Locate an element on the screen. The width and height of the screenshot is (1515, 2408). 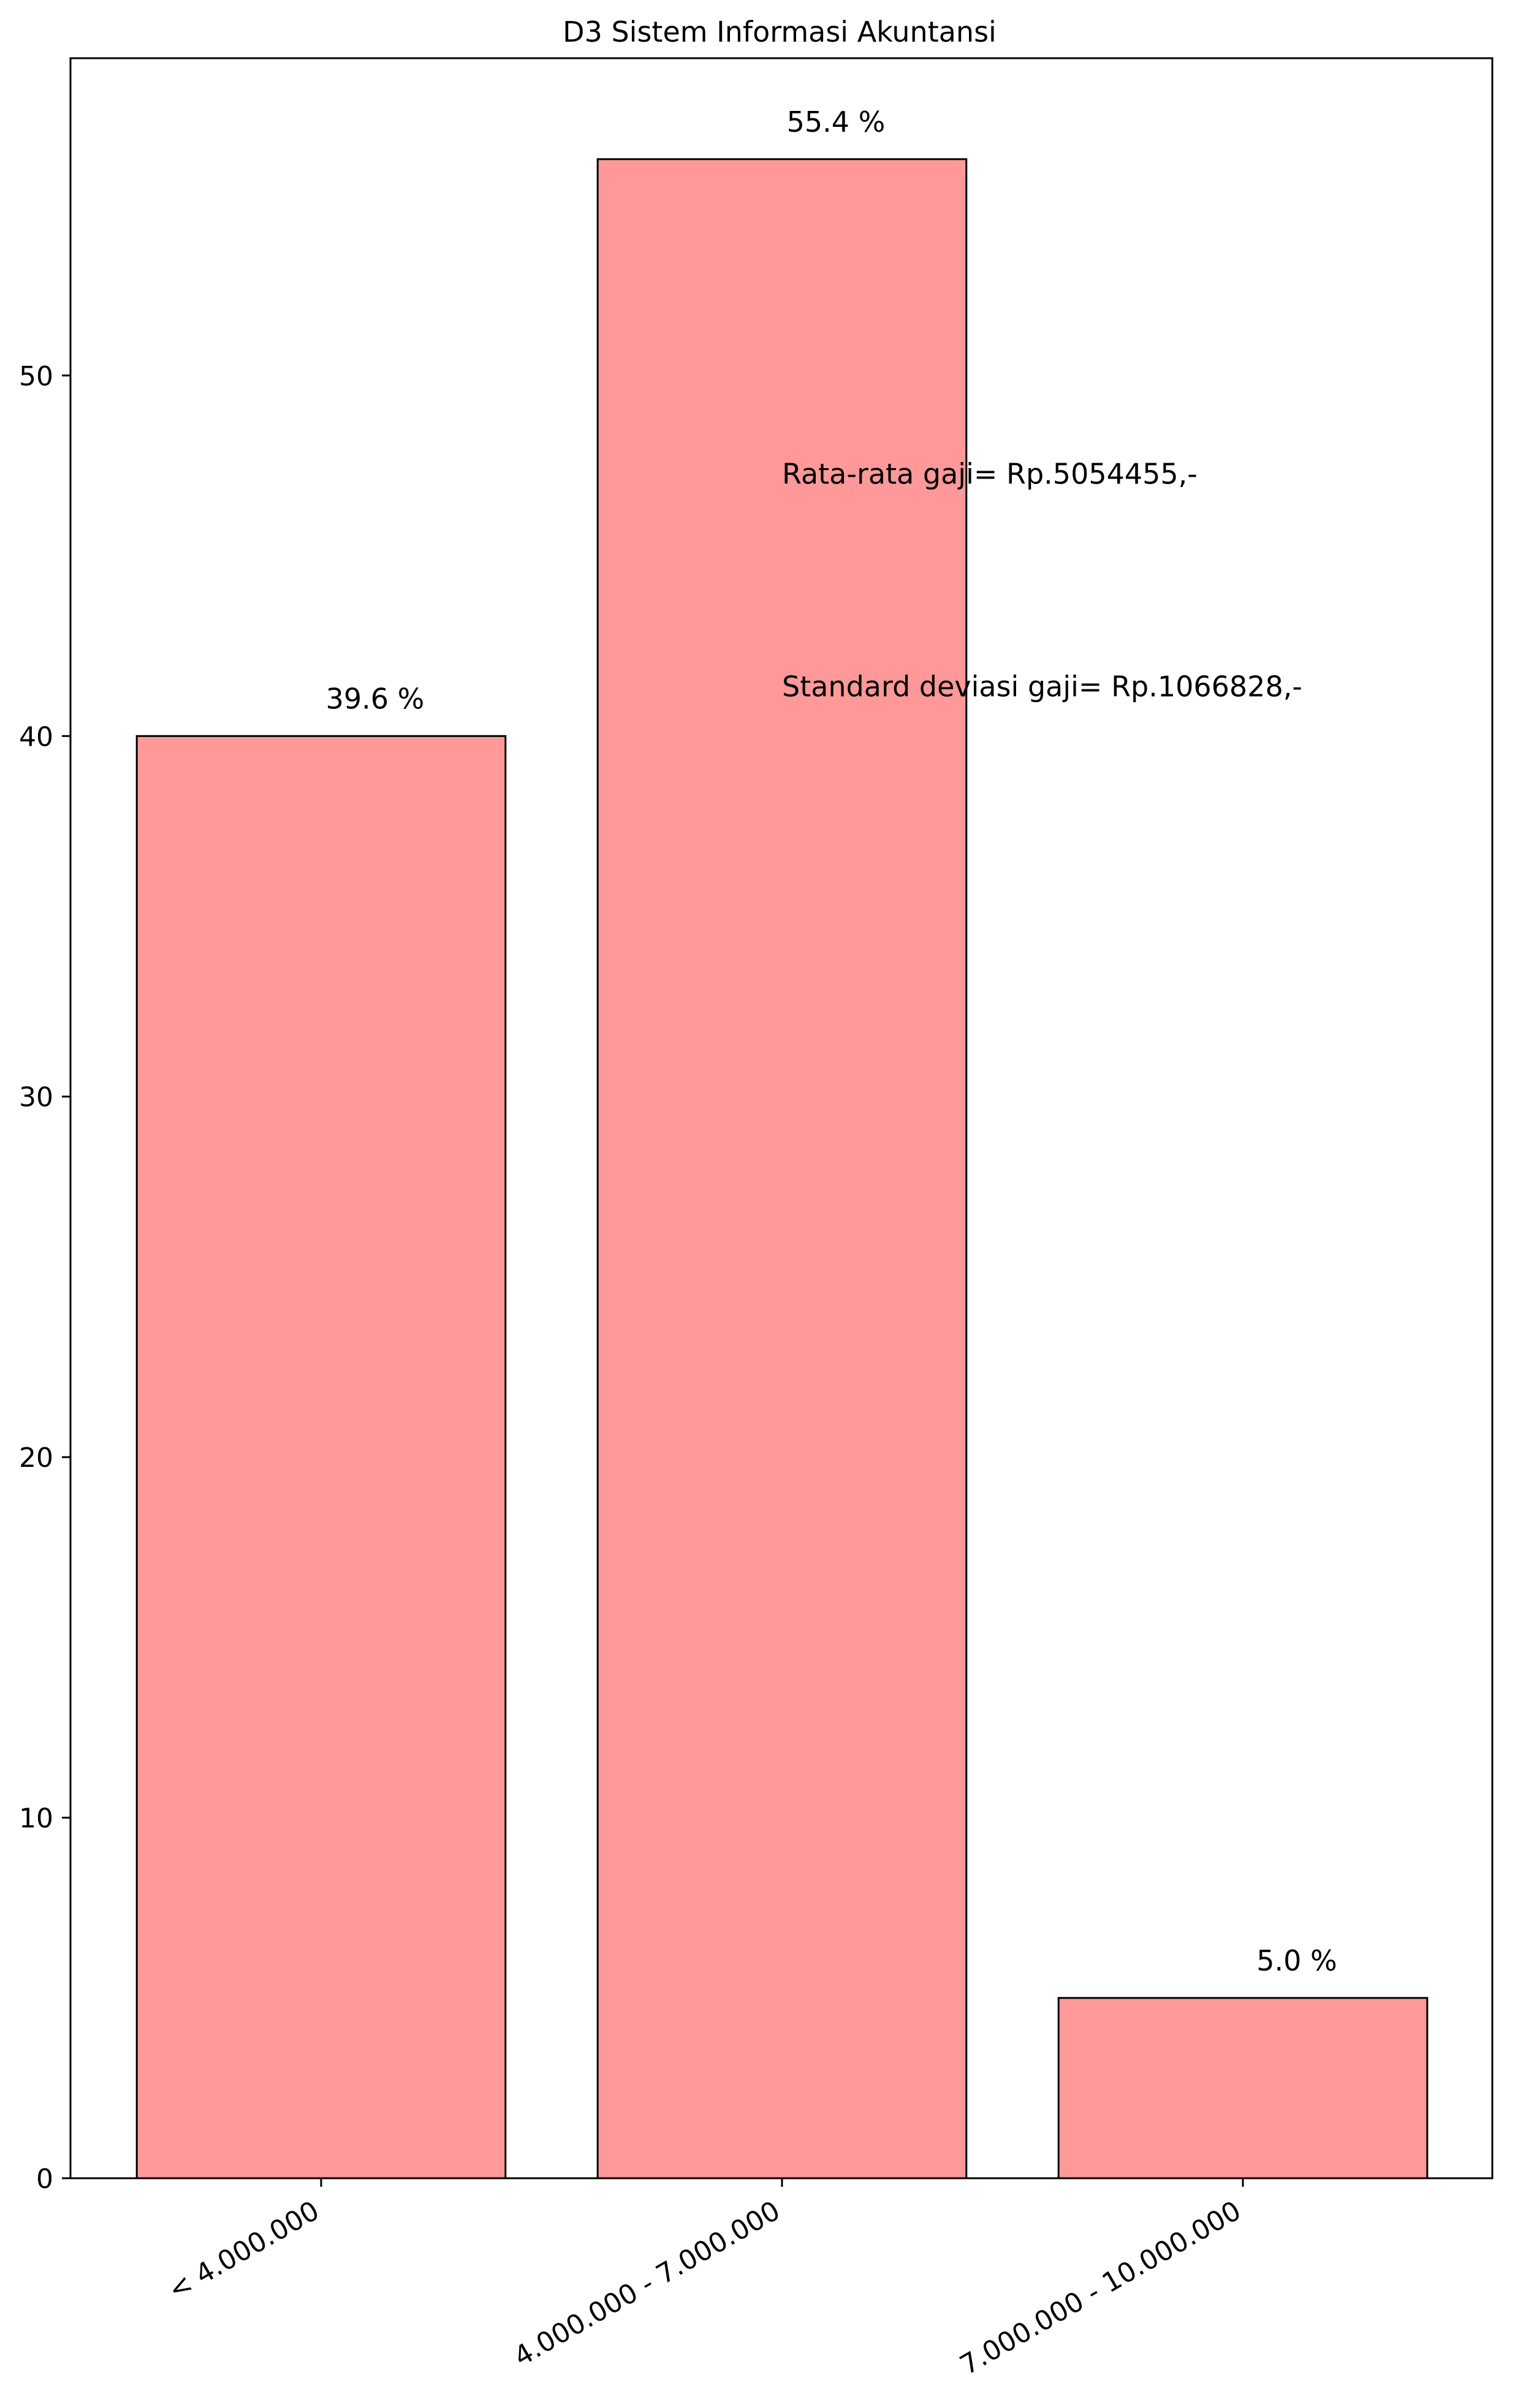
annotation-text: Standard deviasi gaji= Rp.1066828,- is located at coordinates (1042, 687).